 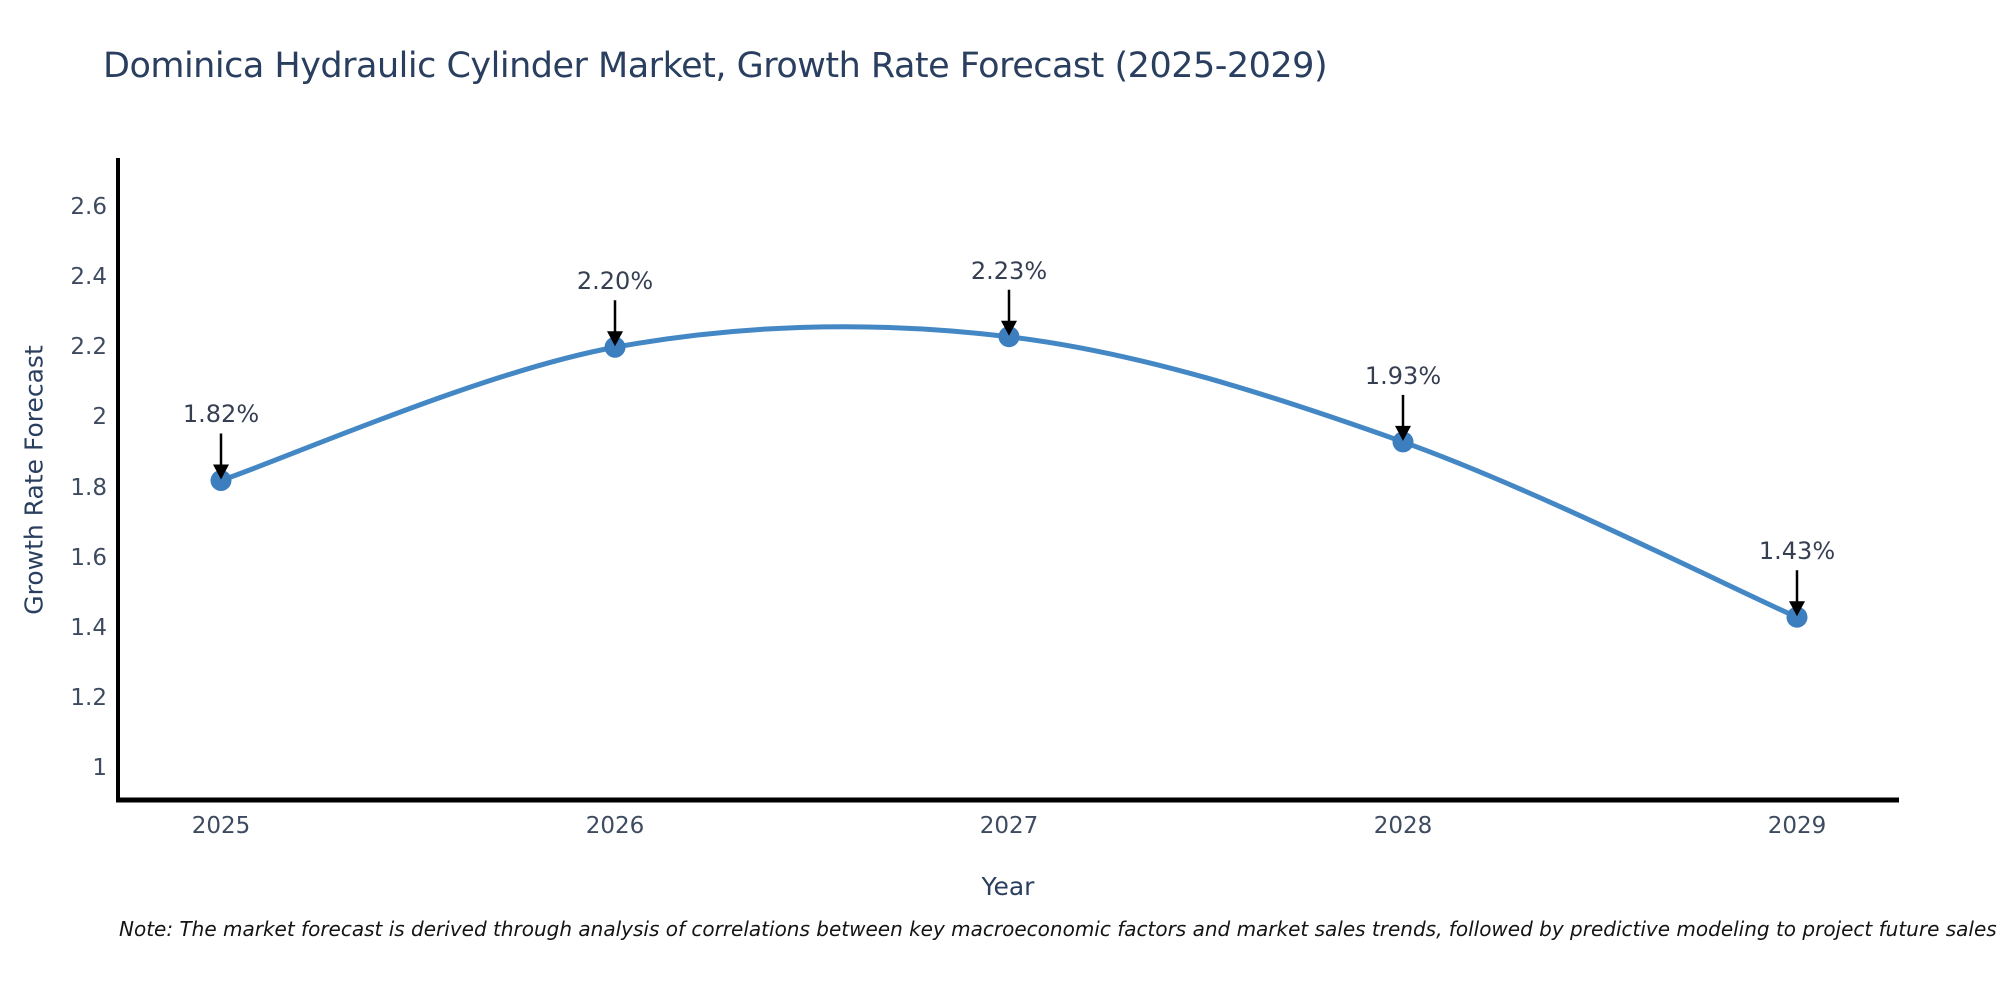 I want to click on x-tick-label: 2029, so click(x=1797, y=826).